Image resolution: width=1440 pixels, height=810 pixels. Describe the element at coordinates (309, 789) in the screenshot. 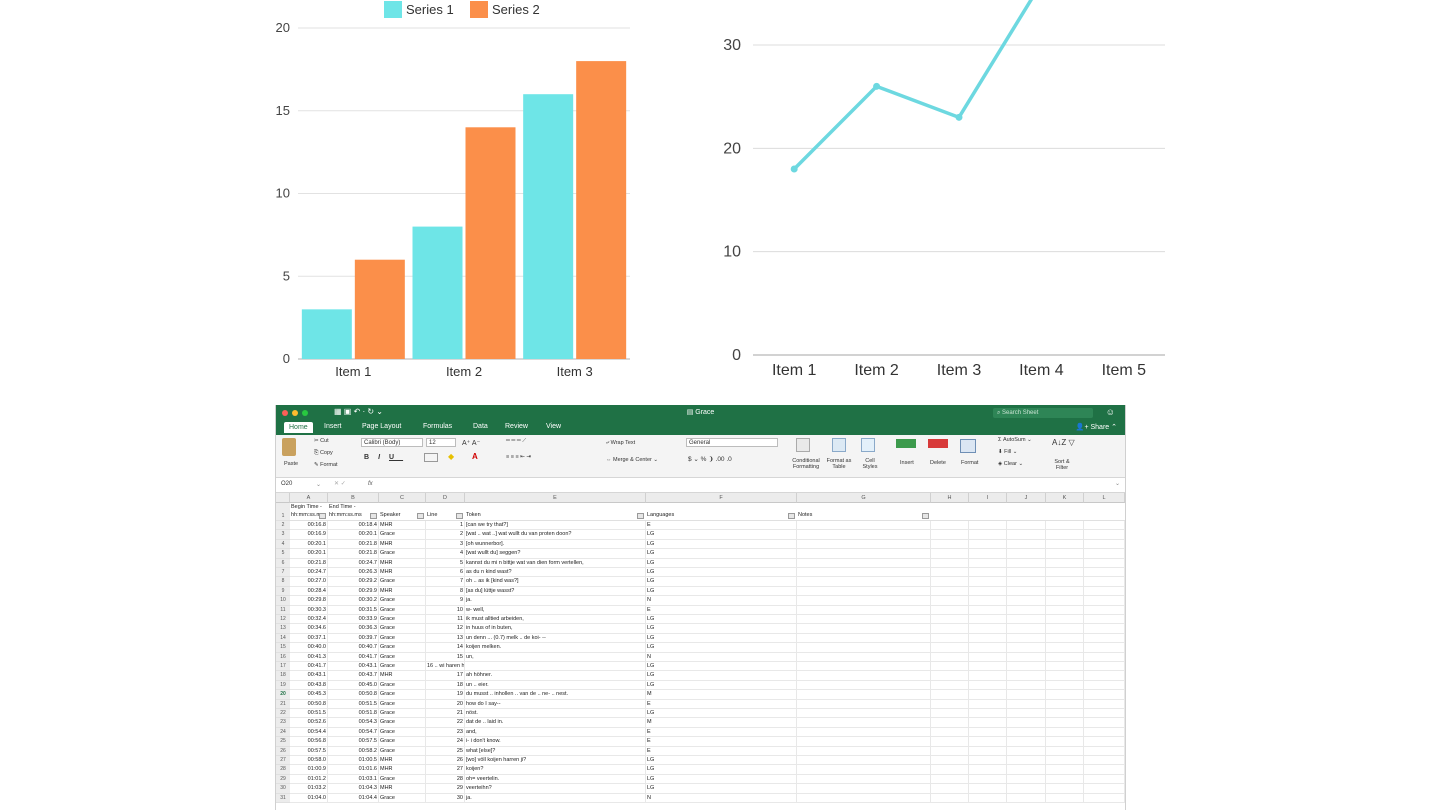

I see `cell-begin-time: 01:03.2` at that location.